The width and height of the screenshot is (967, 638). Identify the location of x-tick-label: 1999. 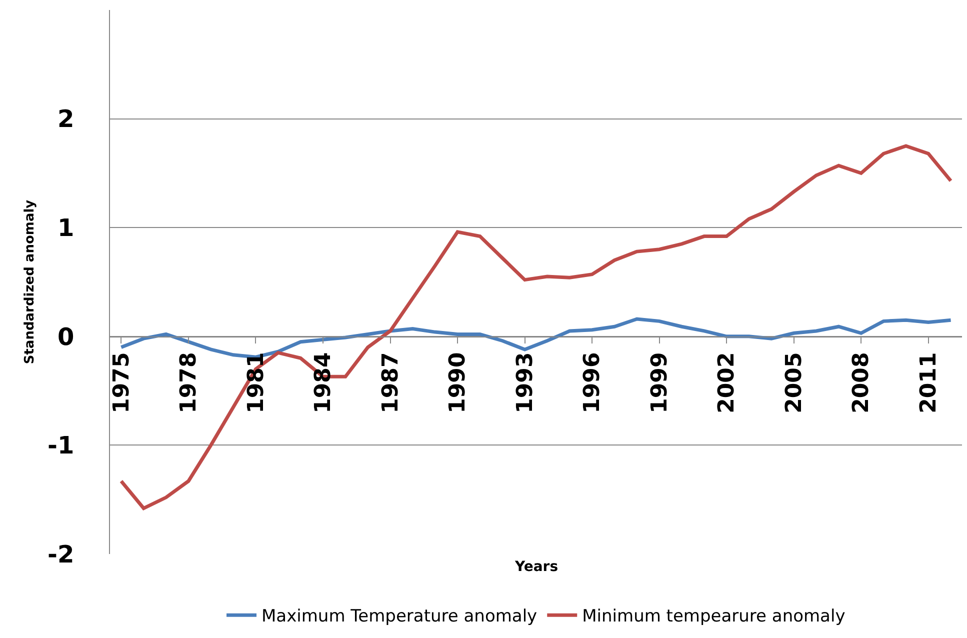
(659, 383).